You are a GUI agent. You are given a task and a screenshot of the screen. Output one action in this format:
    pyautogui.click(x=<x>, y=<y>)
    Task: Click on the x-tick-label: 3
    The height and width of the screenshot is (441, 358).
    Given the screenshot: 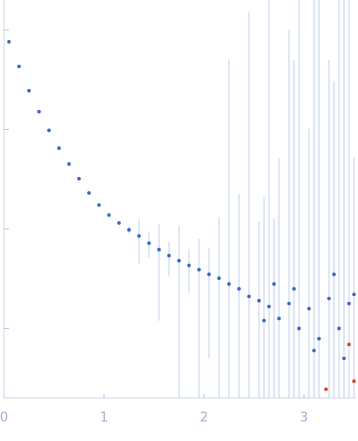 What is the action you would take?
    pyautogui.click(x=304, y=418)
    